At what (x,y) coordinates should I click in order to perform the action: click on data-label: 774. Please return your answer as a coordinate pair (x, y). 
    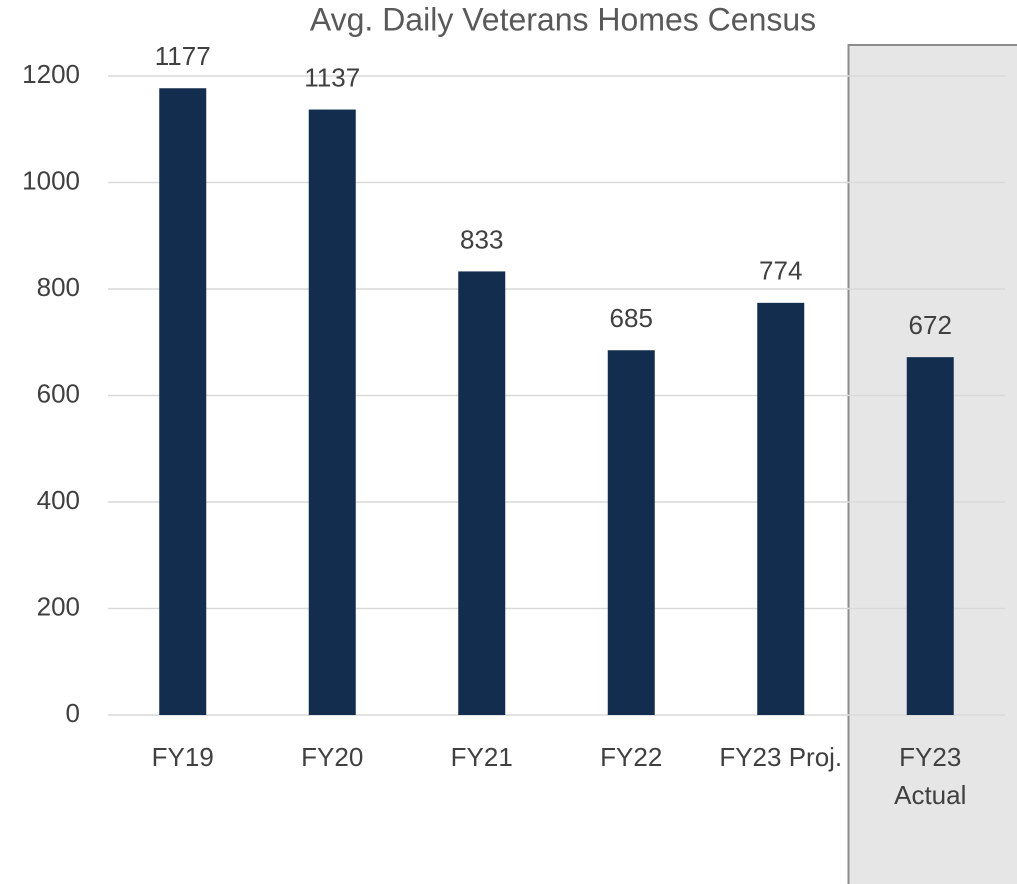
    Looking at the image, I should click on (780, 271).